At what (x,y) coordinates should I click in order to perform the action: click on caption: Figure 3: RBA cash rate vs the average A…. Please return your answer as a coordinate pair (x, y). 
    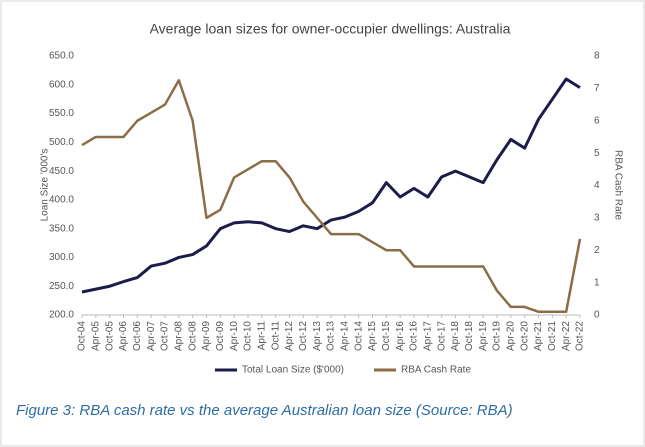
    Looking at the image, I should click on (264, 410).